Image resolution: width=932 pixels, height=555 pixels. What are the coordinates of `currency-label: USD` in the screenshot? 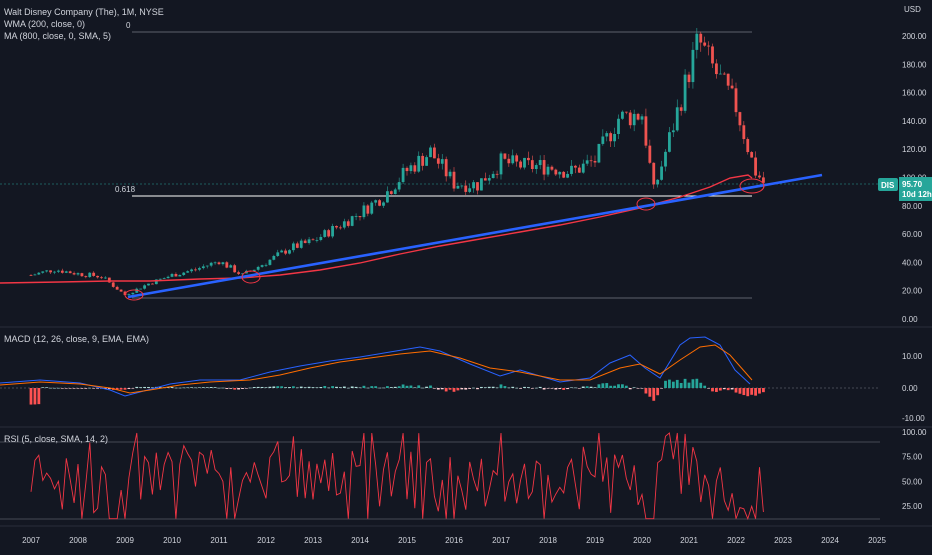 It's located at (912, 9).